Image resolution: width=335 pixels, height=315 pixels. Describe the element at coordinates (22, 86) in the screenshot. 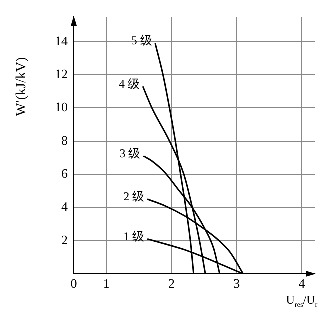

I see `y-axis-title: W′(kJ/kV)` at that location.